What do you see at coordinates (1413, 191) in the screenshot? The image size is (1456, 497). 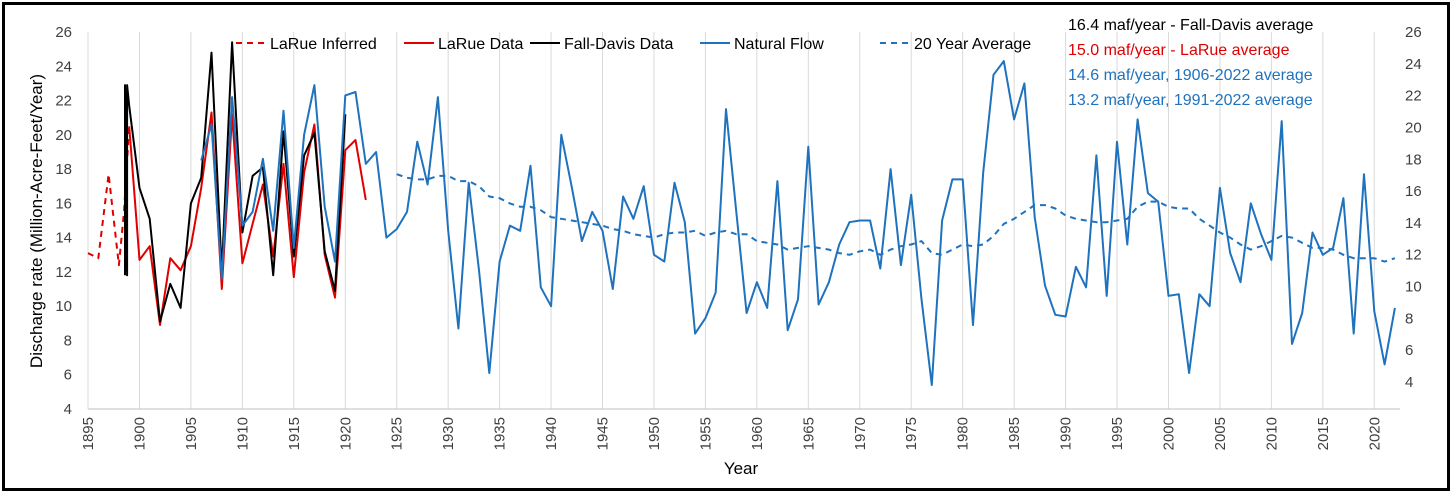 I see `y2-tick-label: 16` at bounding box center [1413, 191].